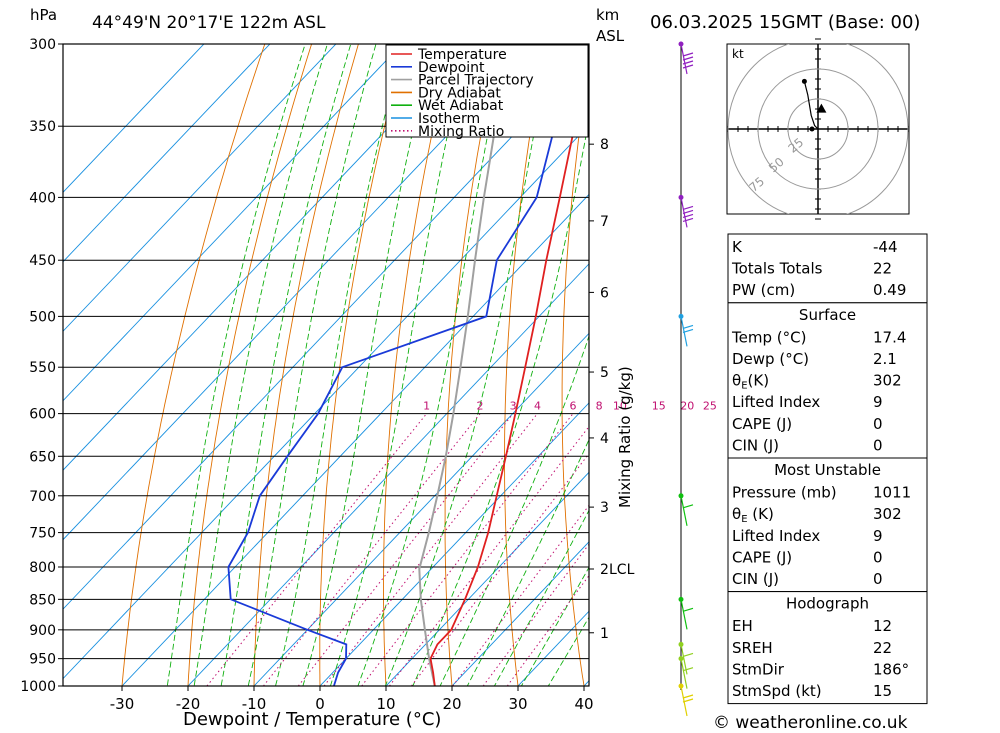 The image size is (1000, 733). What do you see at coordinates (461, 106) in the screenshot?
I see `legend-entry: Wet Adiabat` at bounding box center [461, 106].